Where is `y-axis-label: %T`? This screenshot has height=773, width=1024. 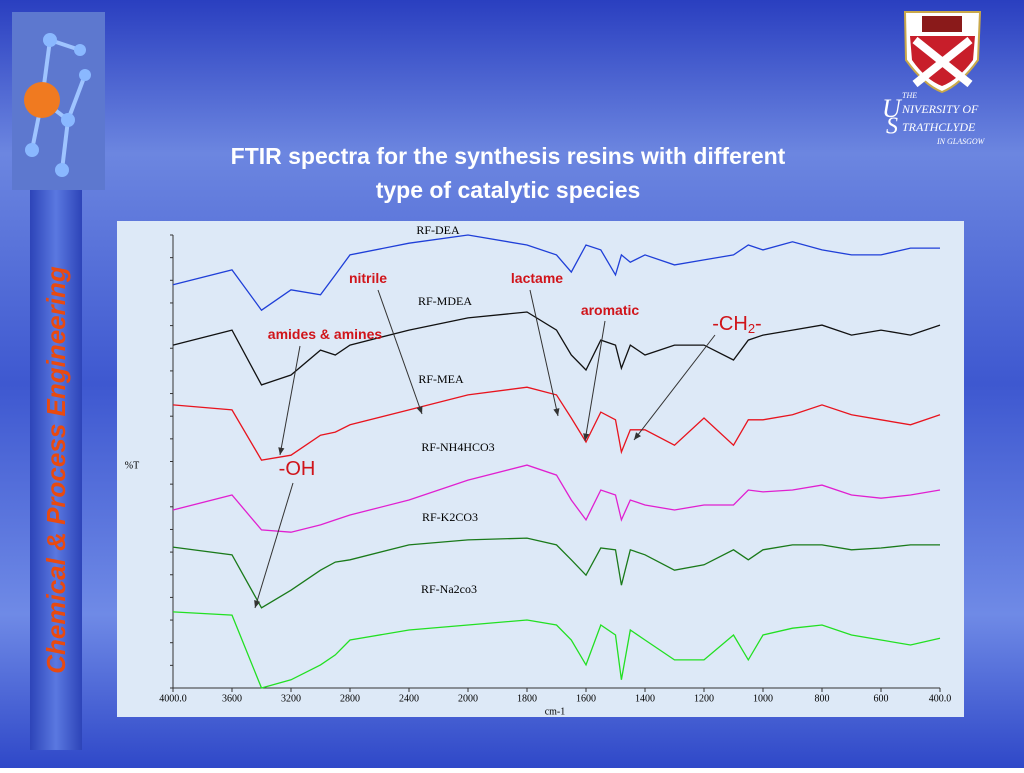
y-axis-label: %T is located at coordinates (132, 465).